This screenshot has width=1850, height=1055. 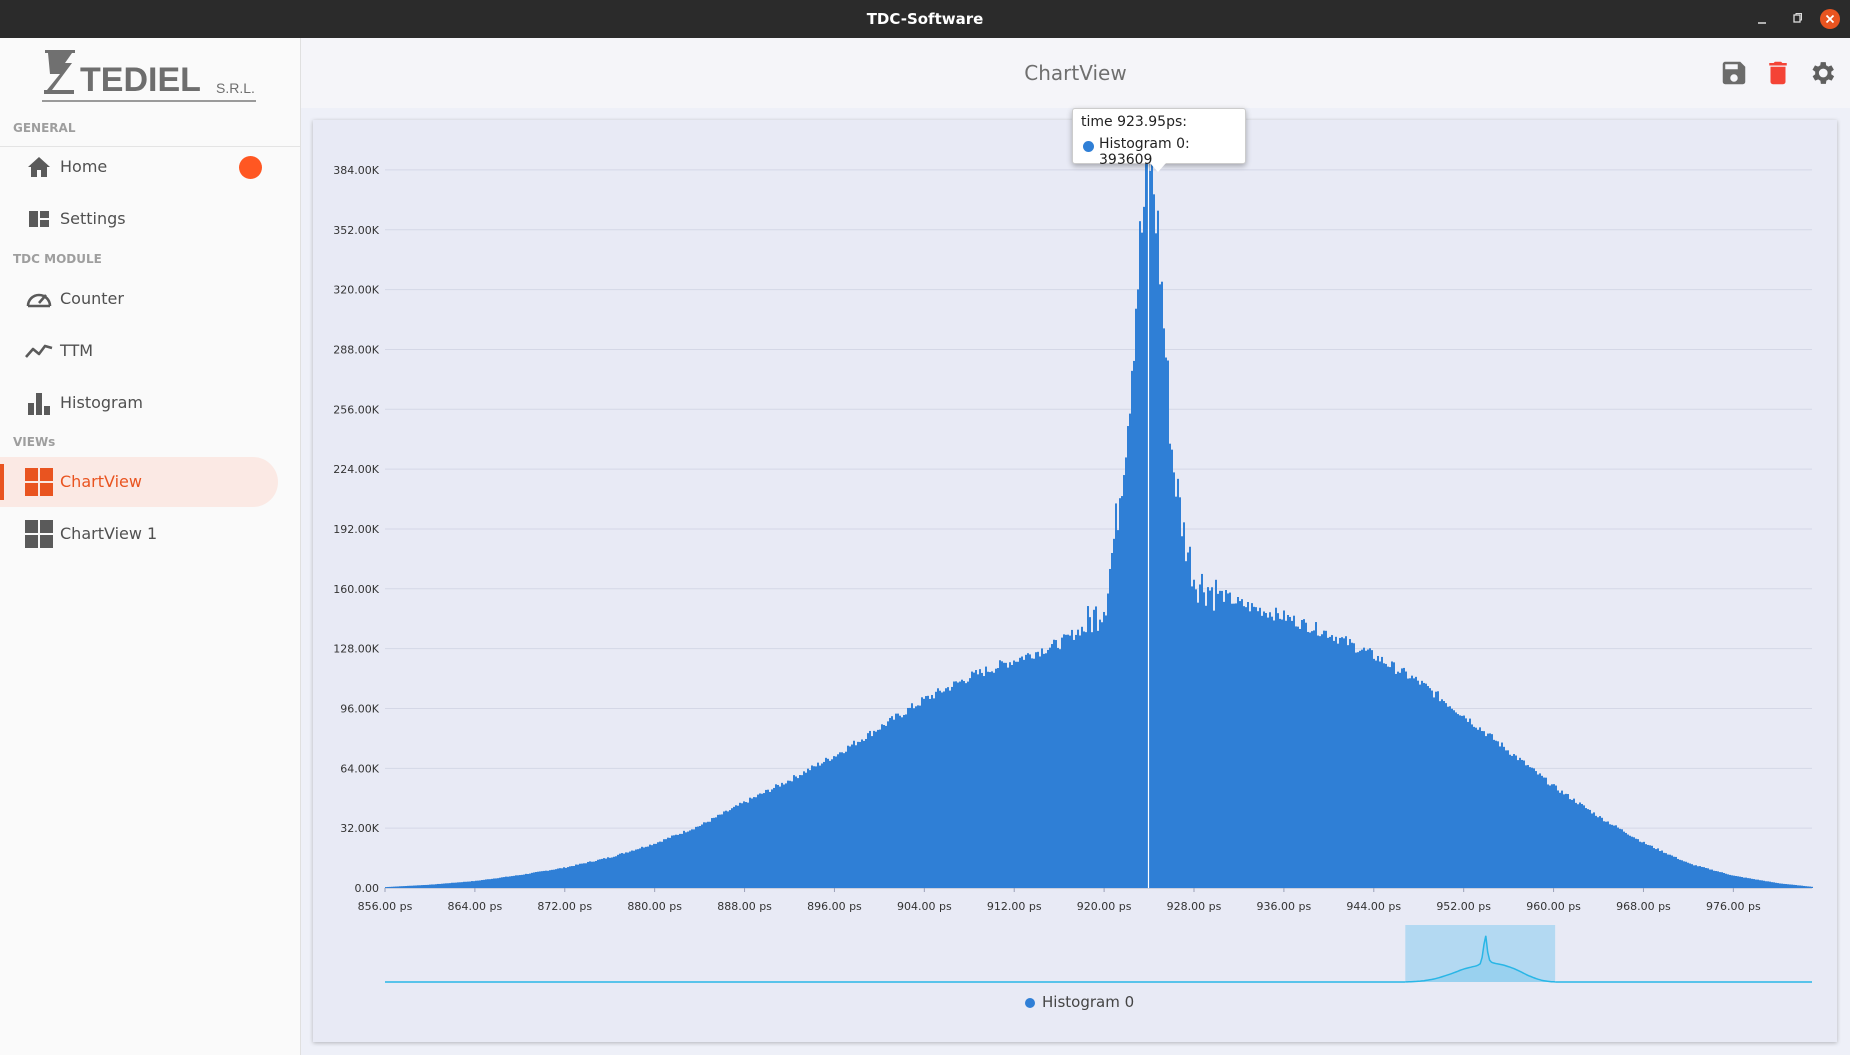 I want to click on trash-icon, so click(x=1778, y=73).